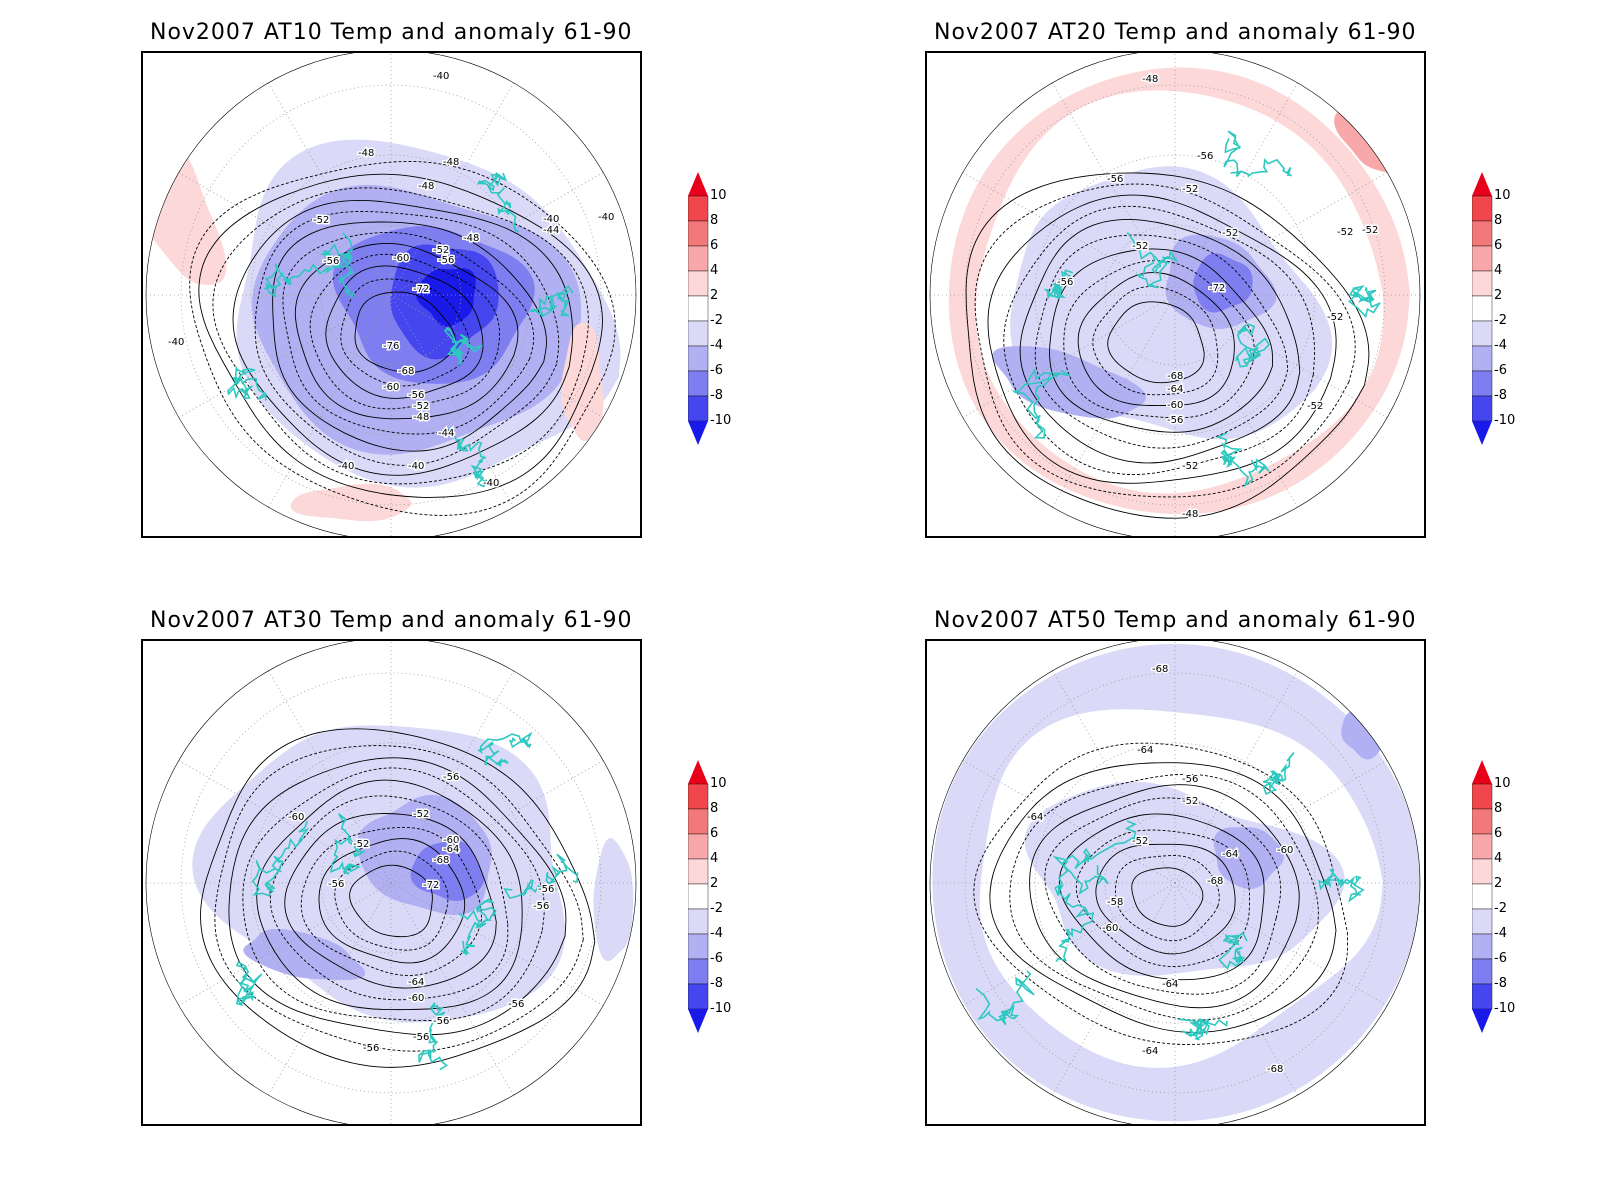 The image size is (1600, 1200). I want to click on colorbar-tick-label: 8, so click(714, 220).